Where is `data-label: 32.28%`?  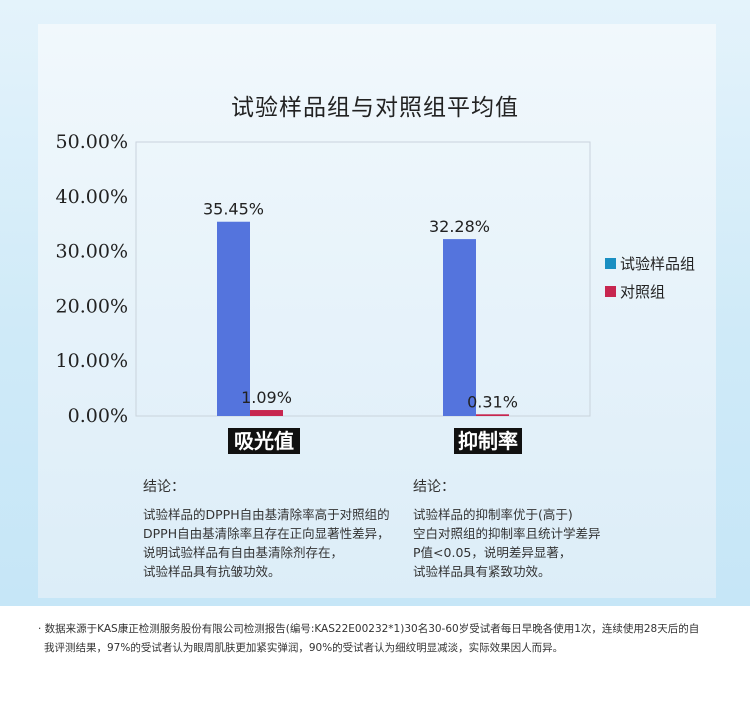 data-label: 32.28% is located at coordinates (459, 226).